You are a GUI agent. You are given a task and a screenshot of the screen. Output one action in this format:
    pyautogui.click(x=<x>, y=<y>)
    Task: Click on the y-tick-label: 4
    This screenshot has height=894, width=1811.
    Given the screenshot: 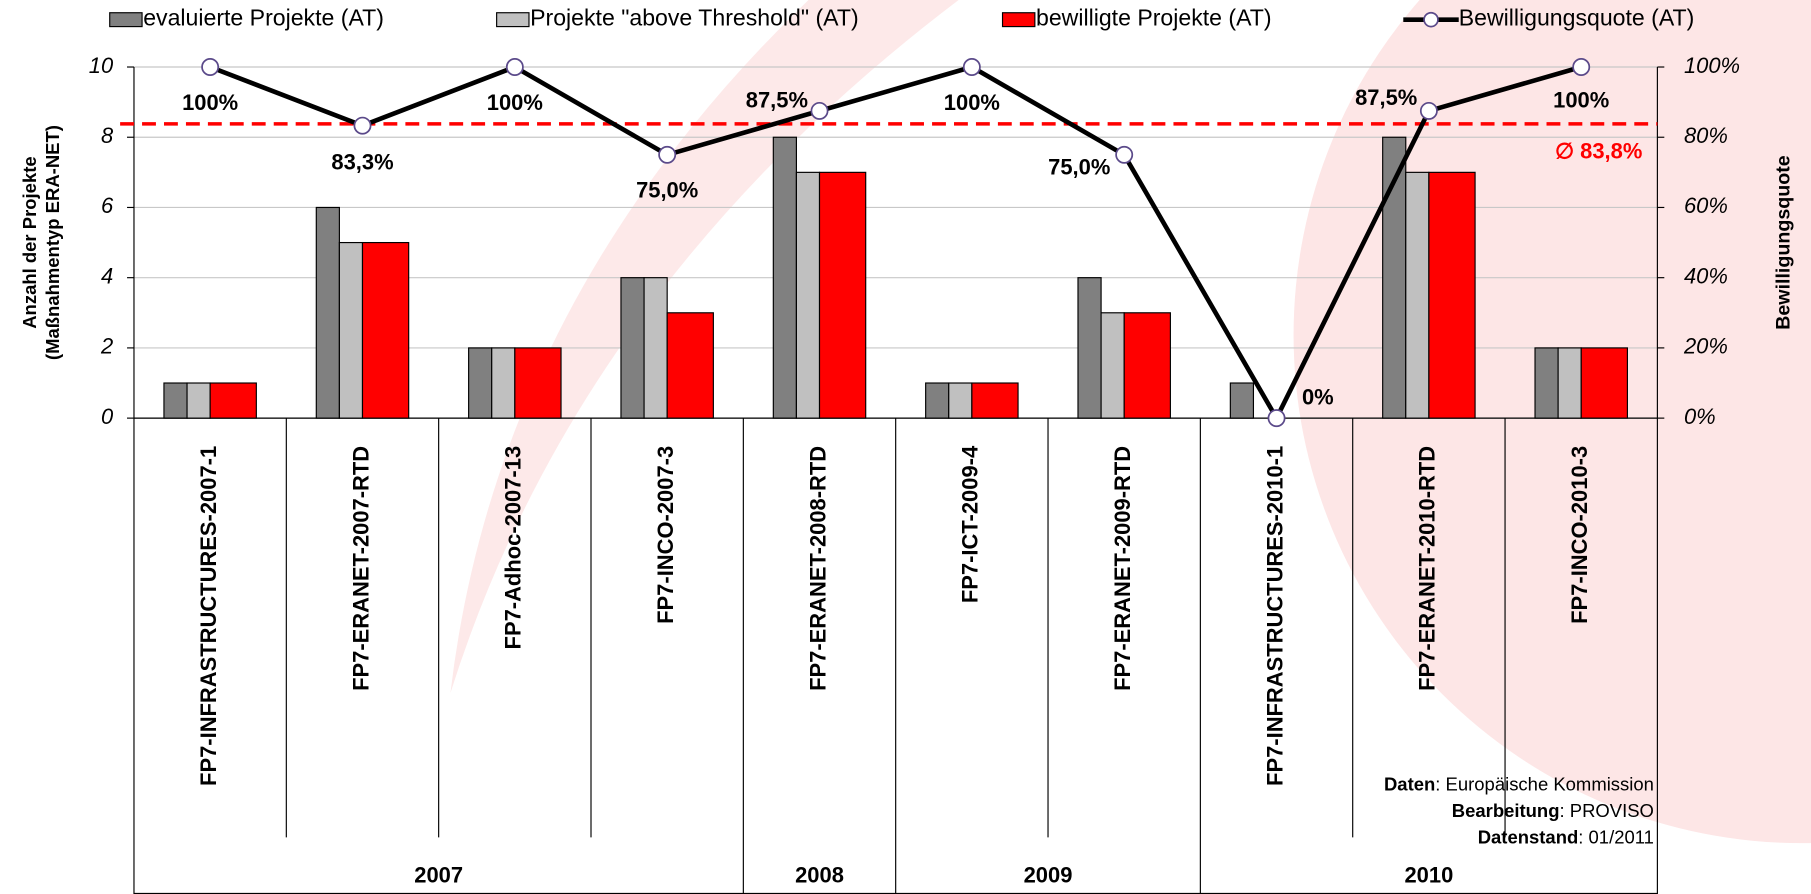 What is the action you would take?
    pyautogui.click(x=107, y=275)
    